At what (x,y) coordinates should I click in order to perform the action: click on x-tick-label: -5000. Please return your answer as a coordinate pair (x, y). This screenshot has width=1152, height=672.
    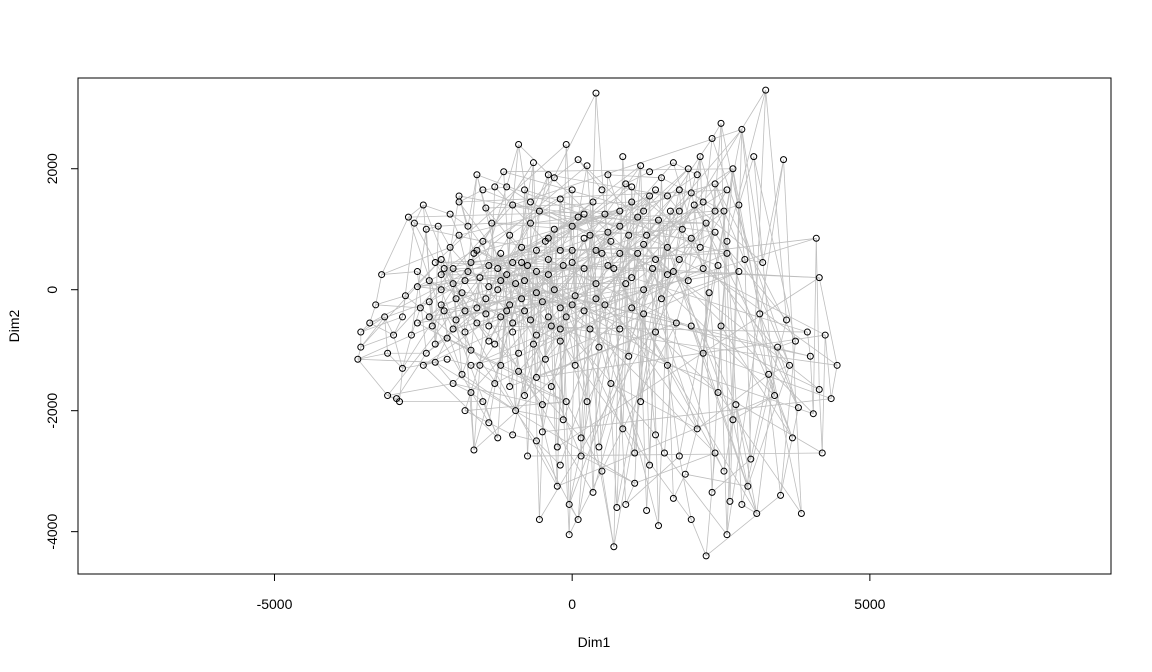
    Looking at the image, I should click on (275, 604).